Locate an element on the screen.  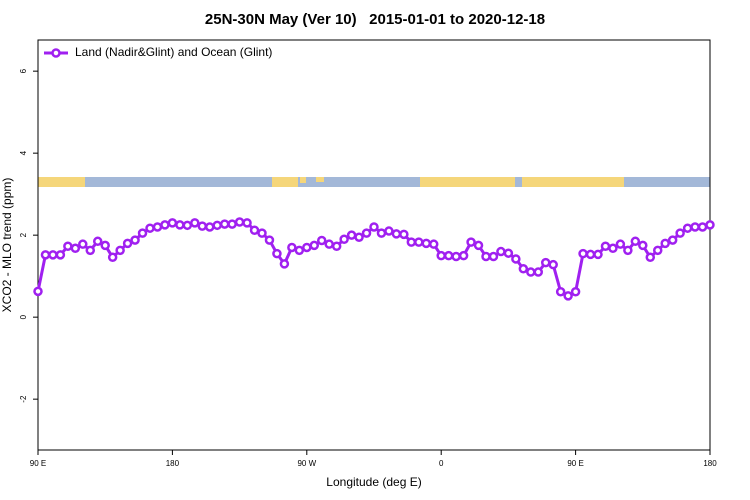
legend-label: Land (Nadir&Glint) and Ocean (Glint) is located at coordinates (173, 52).